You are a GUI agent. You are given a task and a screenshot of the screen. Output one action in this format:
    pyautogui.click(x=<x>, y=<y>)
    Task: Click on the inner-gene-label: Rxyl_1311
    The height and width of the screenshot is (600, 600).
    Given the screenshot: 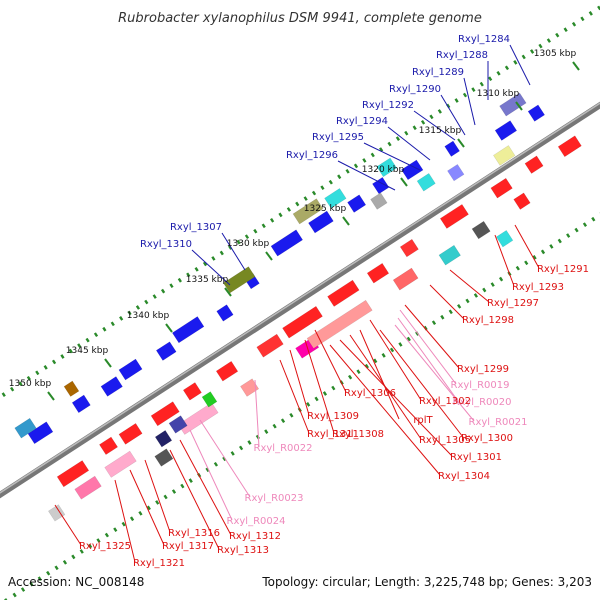 What is the action you would take?
    pyautogui.click(x=333, y=434)
    